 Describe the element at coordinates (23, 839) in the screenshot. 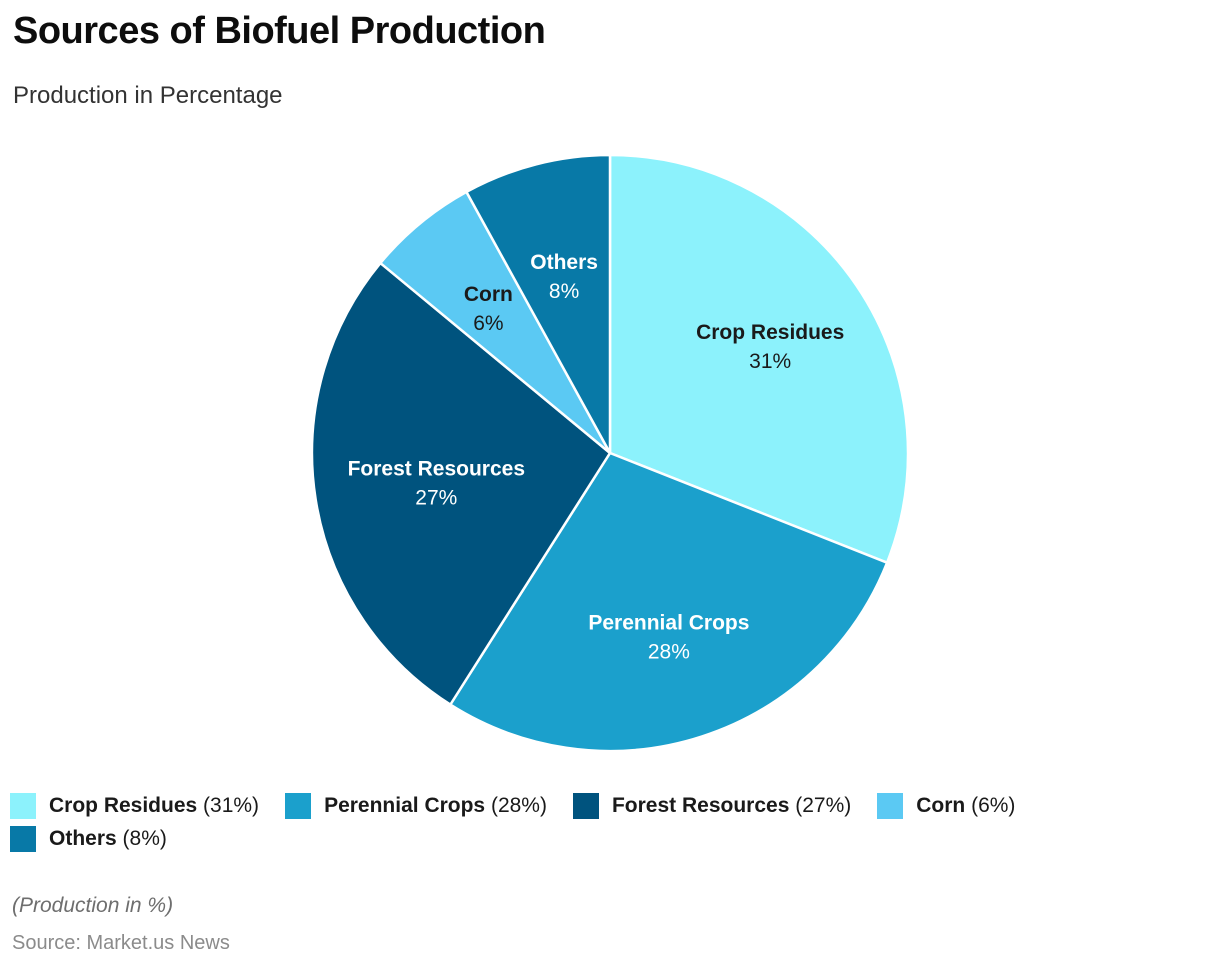

I see `legend-swatch-others` at that location.